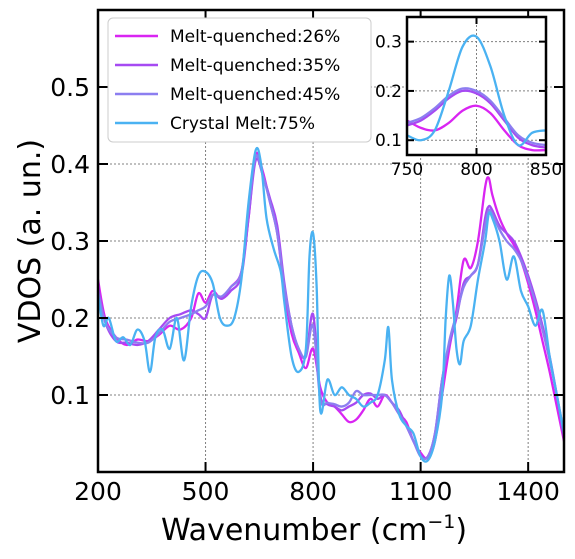  I want to click on y-tick-label: 0.2, so click(70, 318).